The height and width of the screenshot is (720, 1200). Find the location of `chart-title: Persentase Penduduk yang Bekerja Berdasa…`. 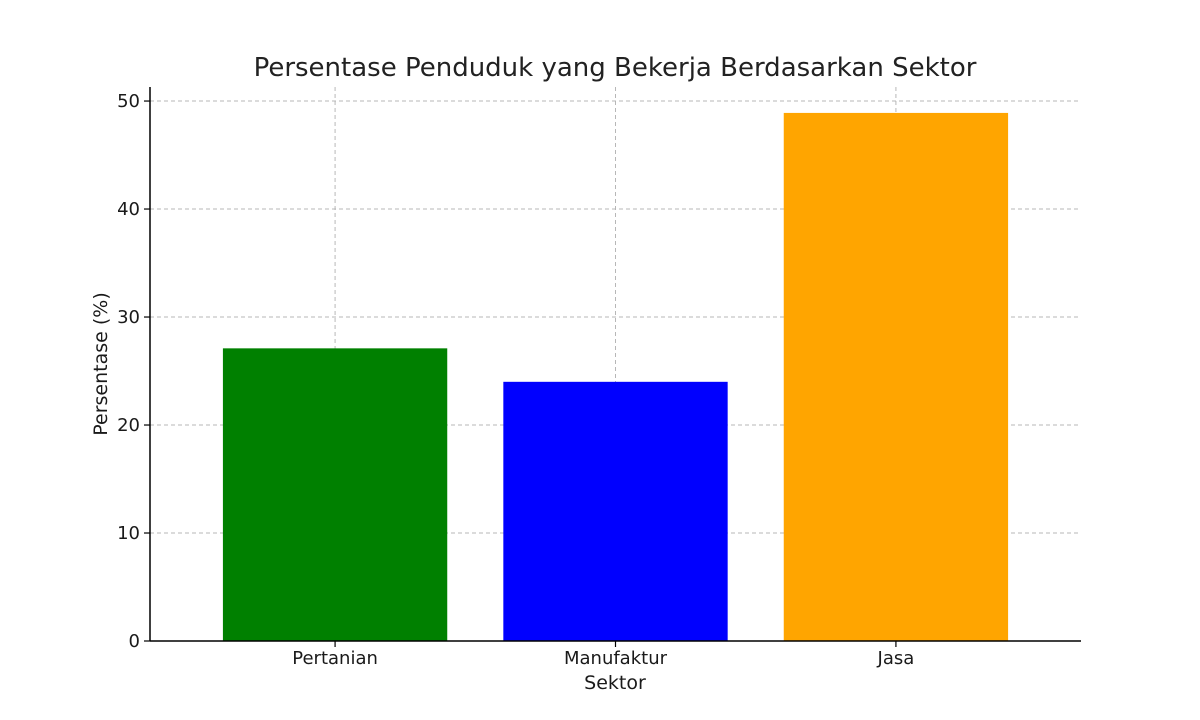

chart-title: Persentase Penduduk yang Bekerja Berdasa… is located at coordinates (615, 68).